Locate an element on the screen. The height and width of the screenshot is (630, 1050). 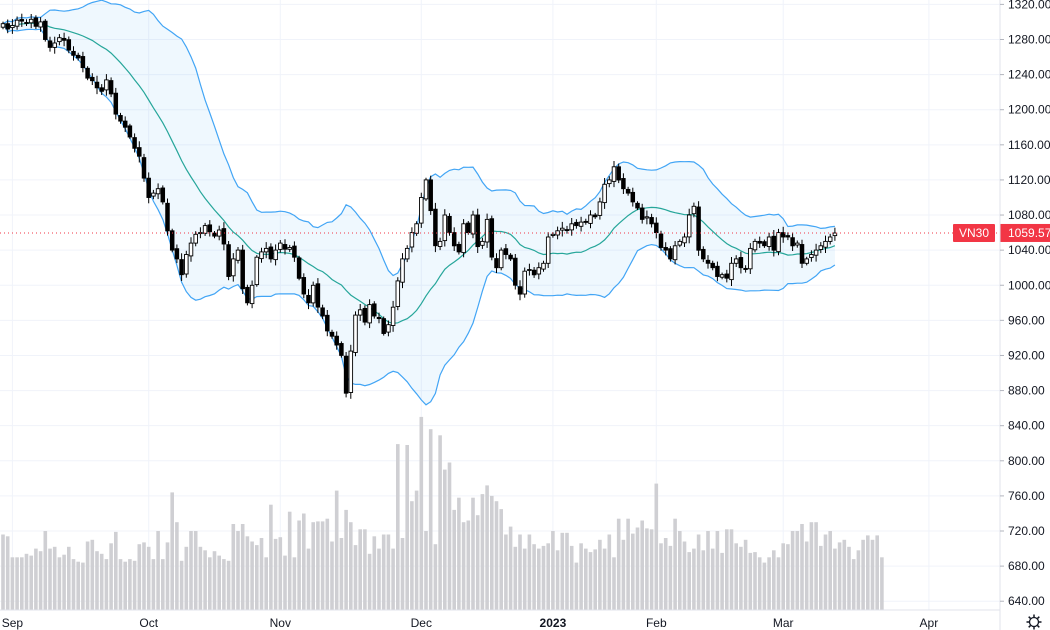
x-axis: Sep Oct Nov Dec 2023 Feb Mar Apr is located at coordinates (500, 619).